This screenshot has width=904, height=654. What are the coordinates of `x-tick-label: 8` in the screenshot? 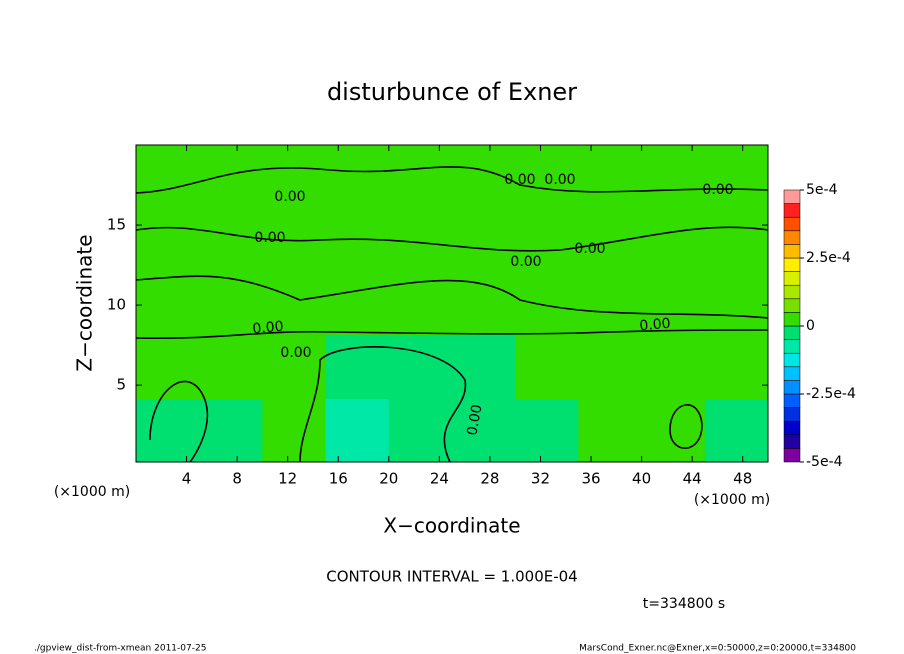 It's located at (237, 479).